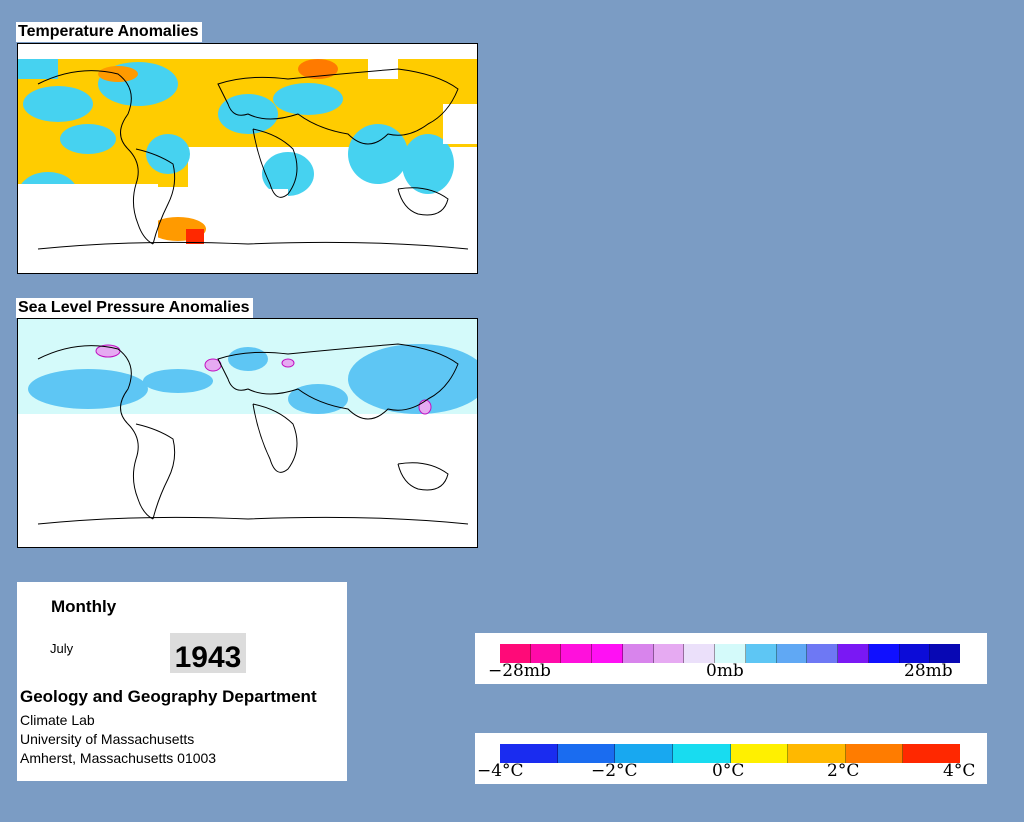 The width and height of the screenshot is (1024, 822). Describe the element at coordinates (208, 653) in the screenshot. I see `year-display: 1943` at that location.